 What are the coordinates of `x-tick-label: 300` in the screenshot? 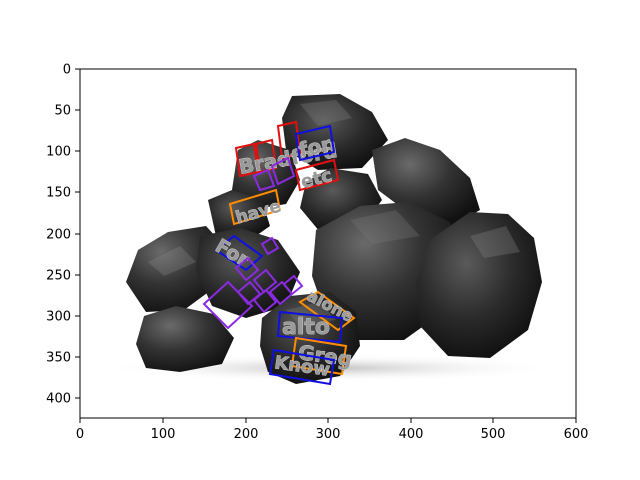 It's located at (328, 434).